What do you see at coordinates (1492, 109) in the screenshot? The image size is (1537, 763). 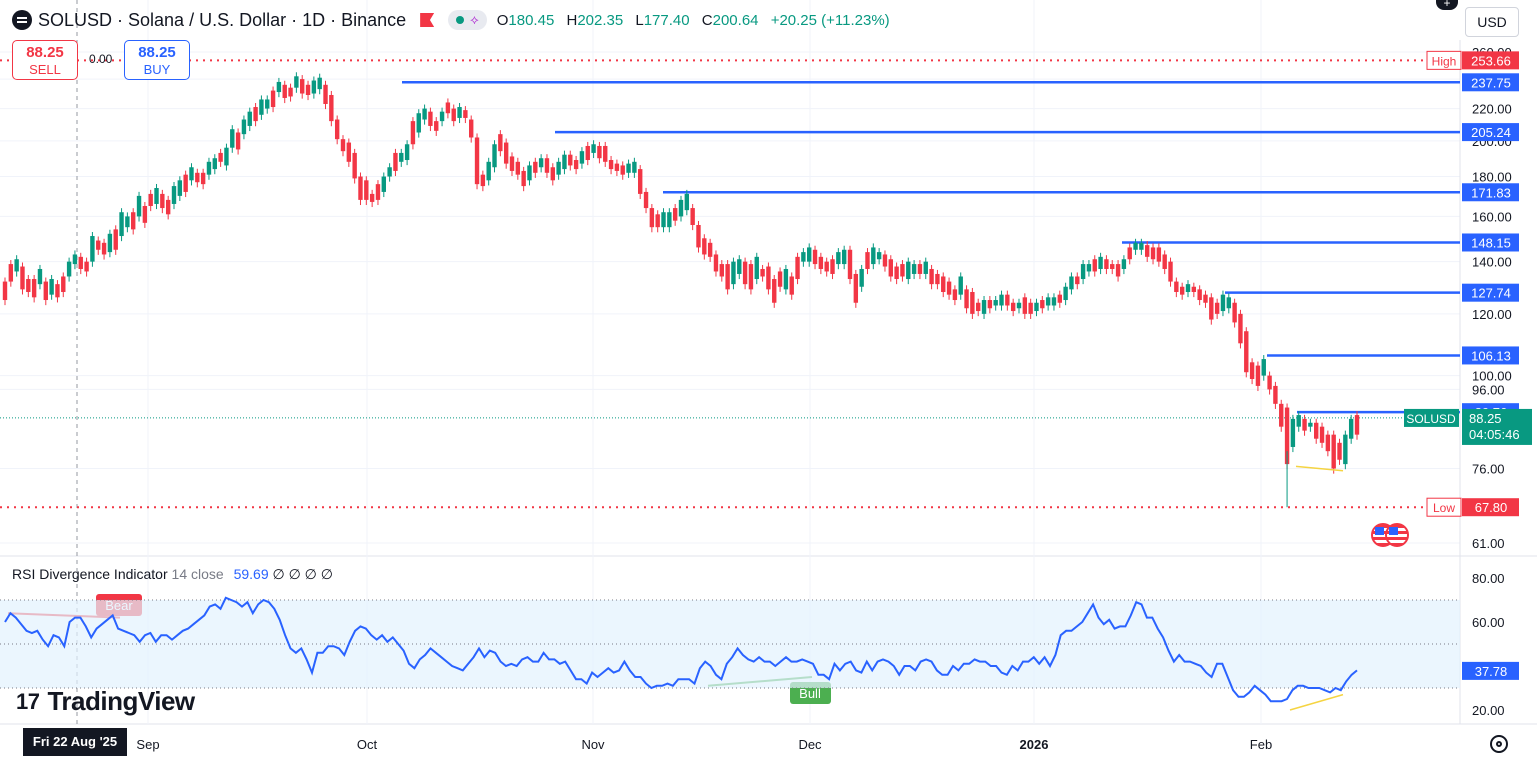 I see `price-tick-label: 220.00` at bounding box center [1492, 109].